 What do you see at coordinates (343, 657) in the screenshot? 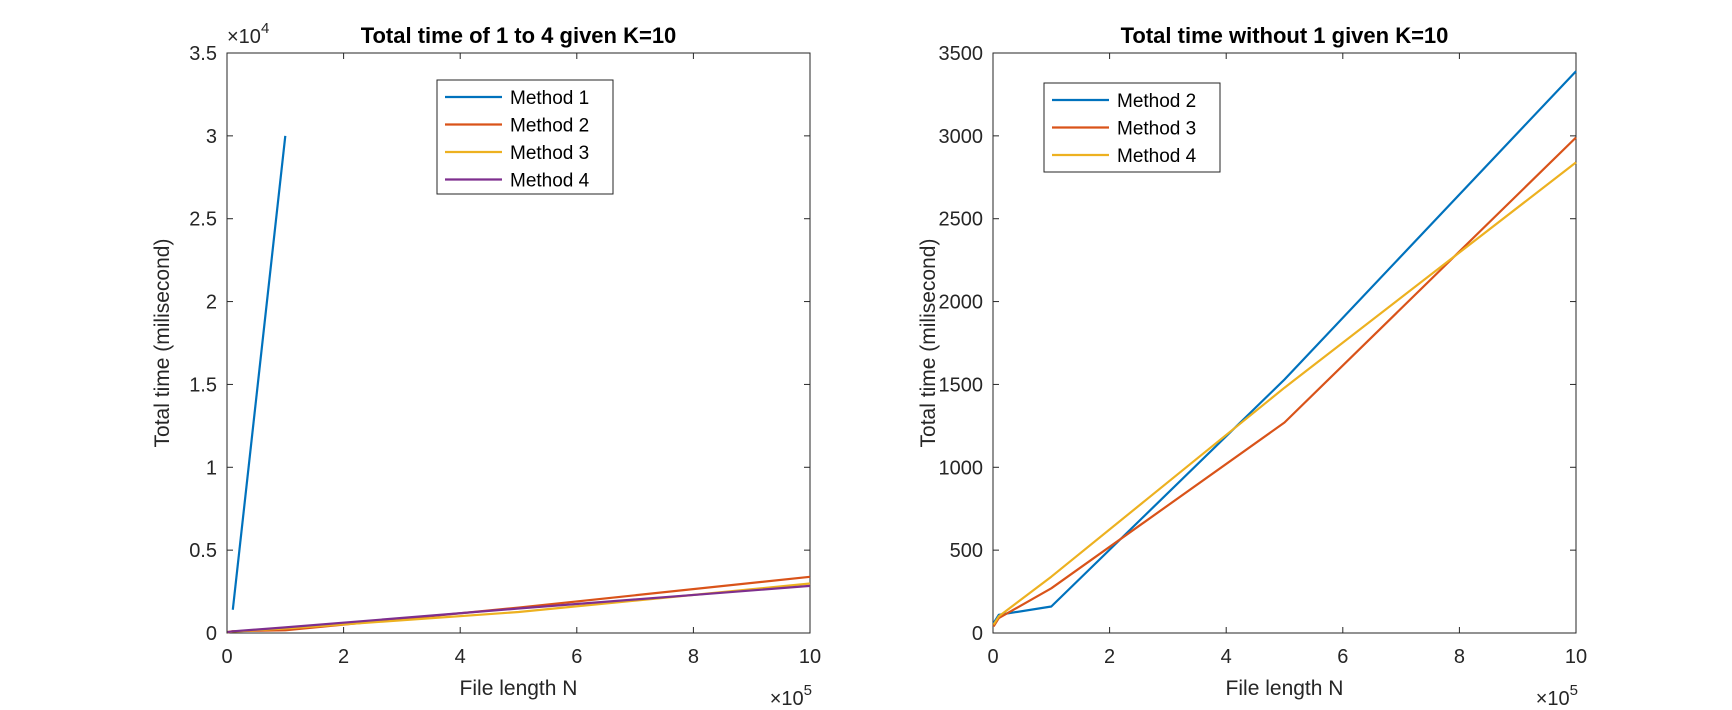
I see `left-x-tick-label: 2` at bounding box center [343, 657].